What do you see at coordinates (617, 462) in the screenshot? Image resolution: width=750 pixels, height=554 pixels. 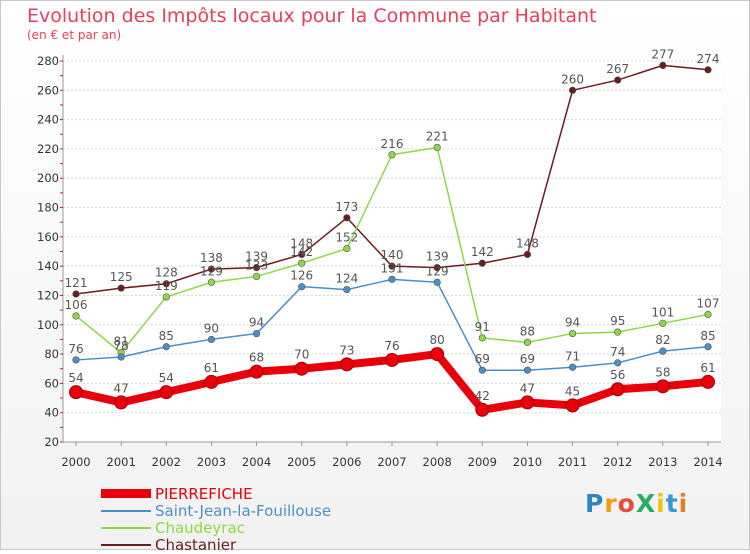 I see `x-tick-label: 2012` at bounding box center [617, 462].